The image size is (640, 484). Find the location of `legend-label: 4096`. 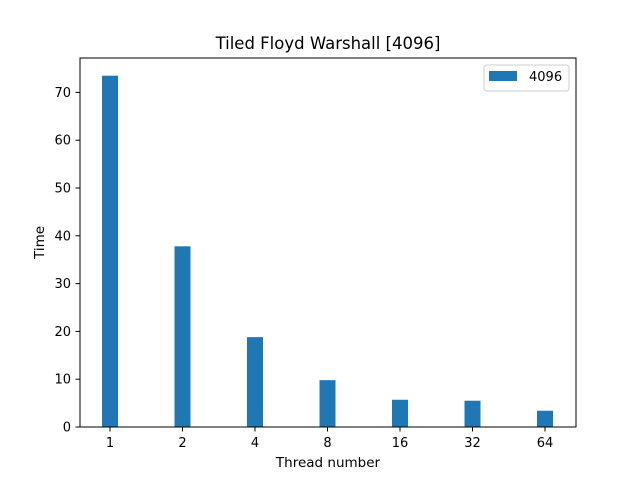

legend-label: 4096 is located at coordinates (545, 77).